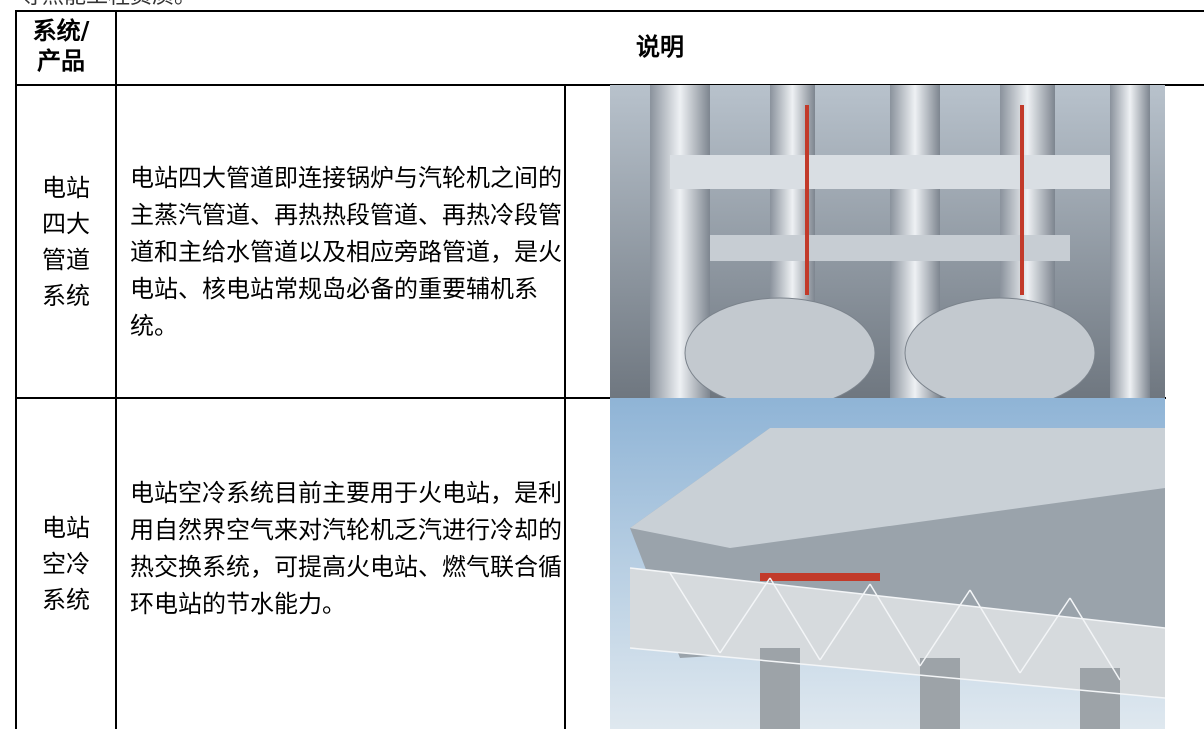  Describe the element at coordinates (66, 564) in the screenshot. I see `row-label: 电站空冷系统` at that location.